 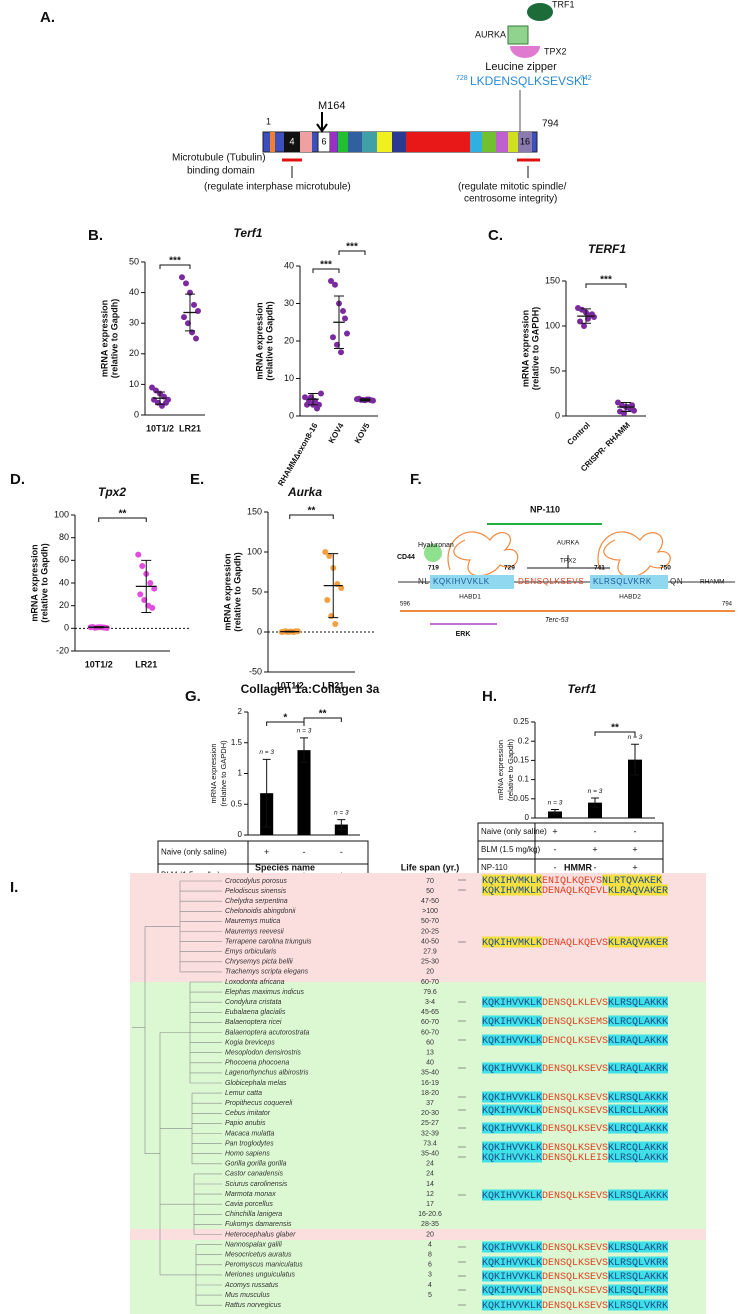 What do you see at coordinates (248, 1113) in the screenshot?
I see `species-name: Cebus imitator` at bounding box center [248, 1113].